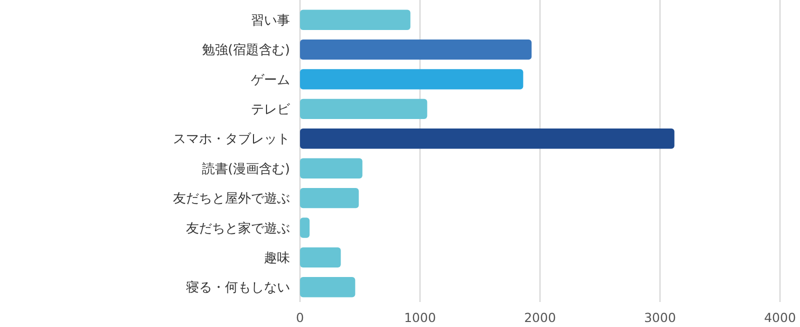 The image size is (800, 327). What do you see at coordinates (231, 140) in the screenshot?
I see `y-tick-label: スマホ・タブレット` at bounding box center [231, 140].